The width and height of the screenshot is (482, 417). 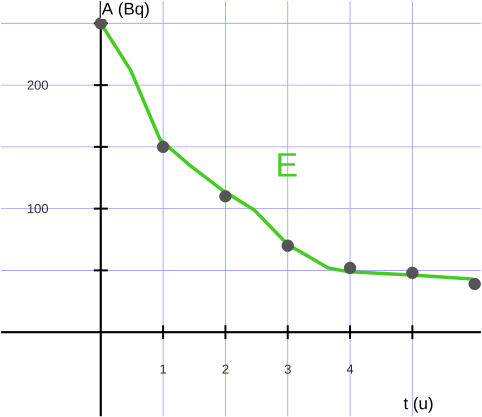 I want to click on series-label: E, so click(x=287, y=164).